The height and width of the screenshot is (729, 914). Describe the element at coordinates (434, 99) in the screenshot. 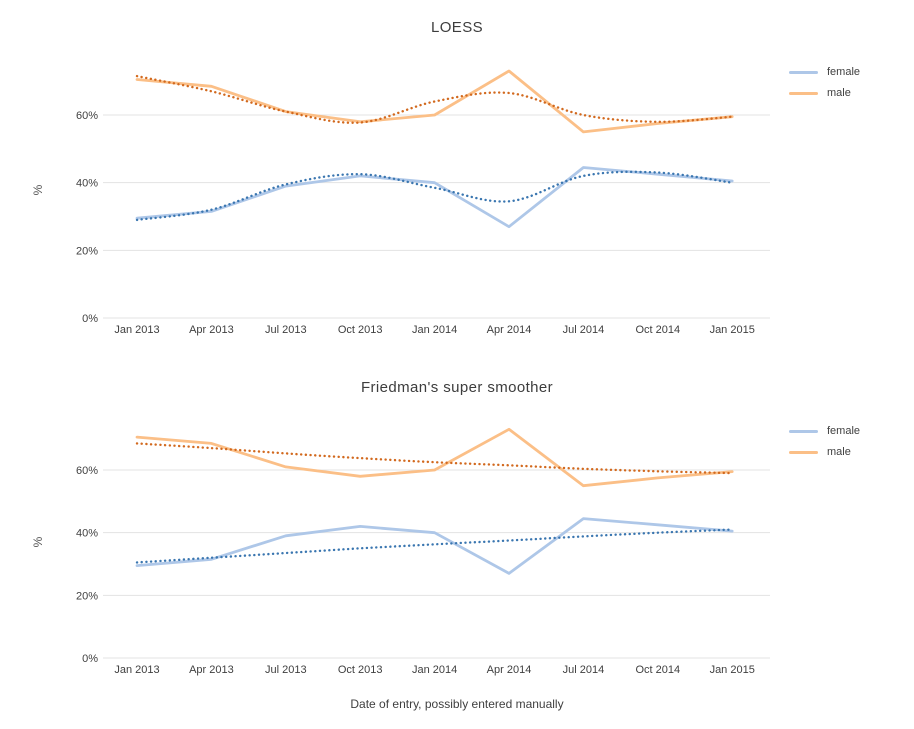

I see `smoother-line-male-LOESS-fit` at that location.